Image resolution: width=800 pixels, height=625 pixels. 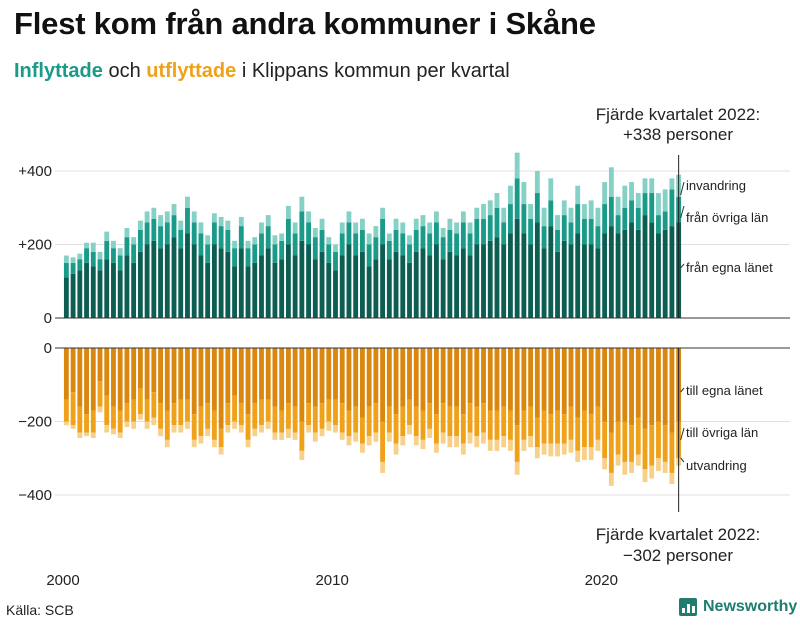 I want to click on brand: Newsworthy, so click(x=738, y=607).